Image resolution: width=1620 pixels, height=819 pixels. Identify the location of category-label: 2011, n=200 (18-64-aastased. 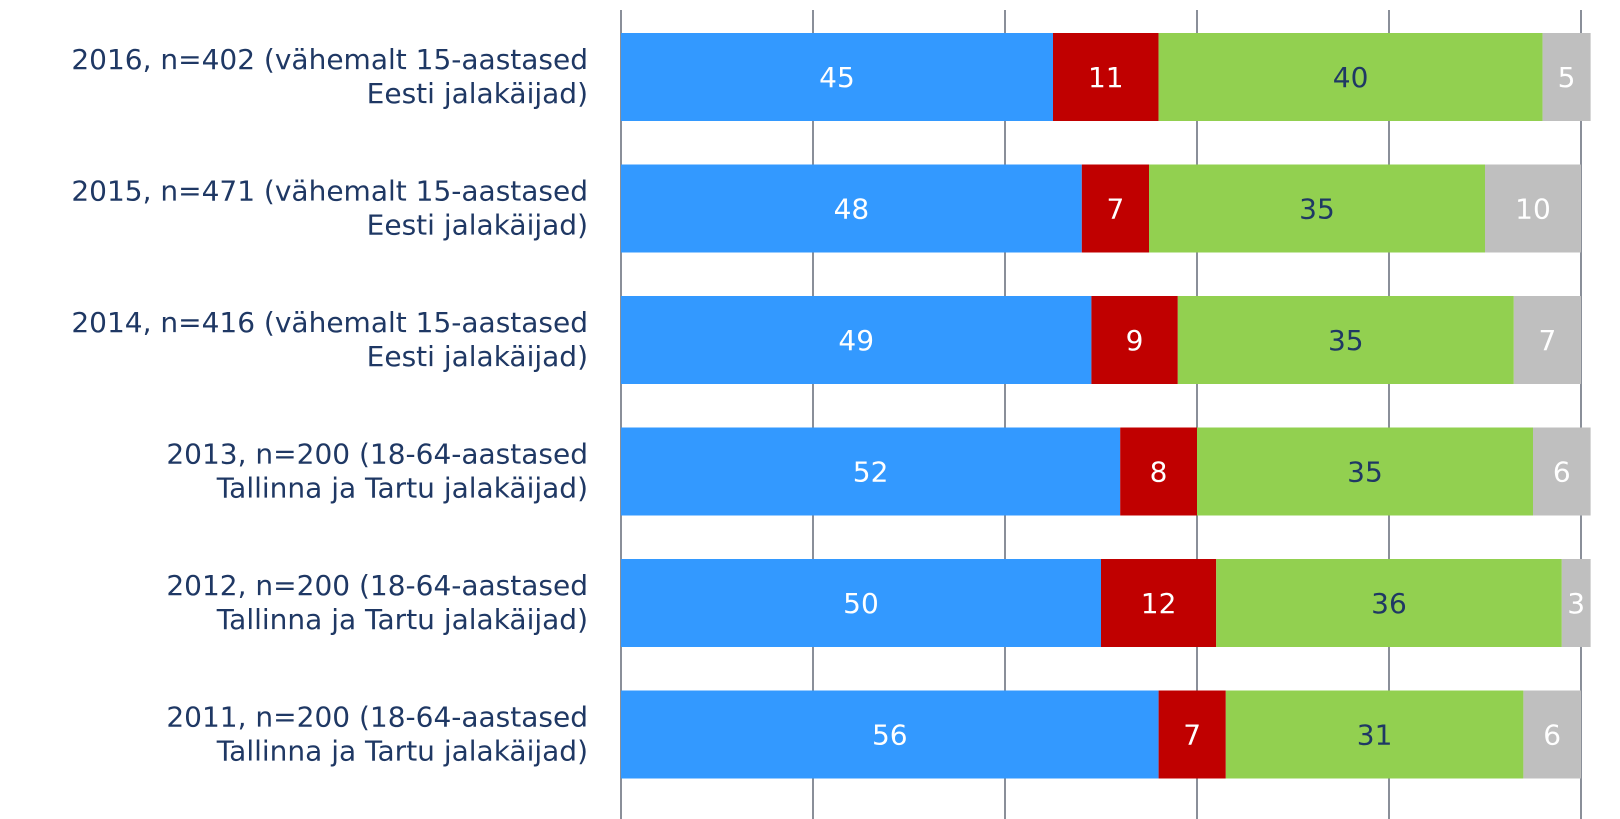
(377, 717).